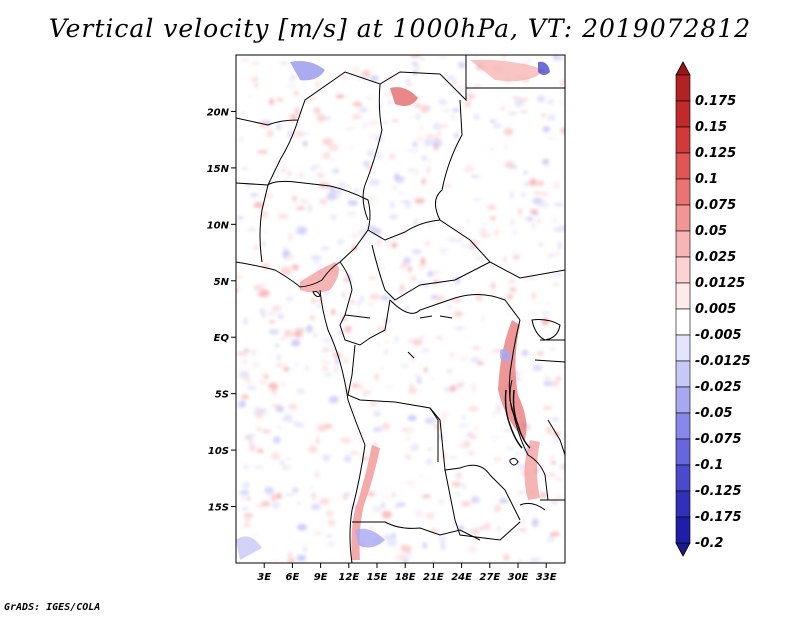 This screenshot has height=618, width=800. I want to click on lat-tick-label: 10N, so click(218, 225).